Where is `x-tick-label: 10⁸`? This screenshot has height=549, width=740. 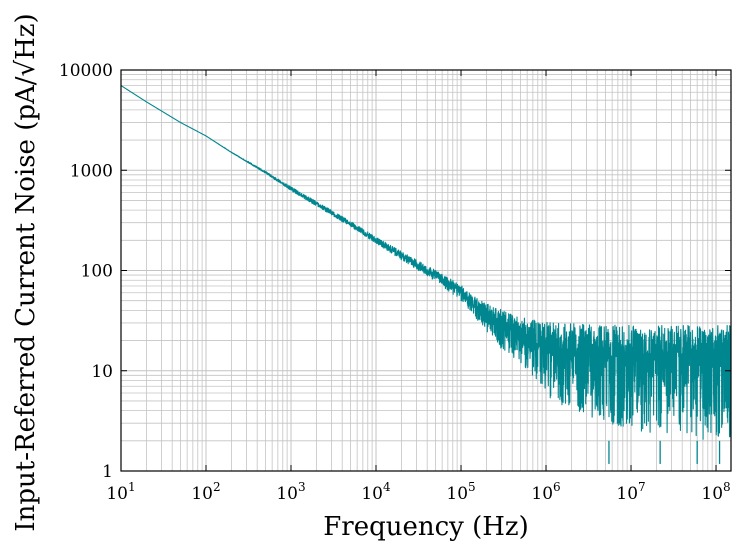 x-tick-label: 10⁸ is located at coordinates (715, 492).